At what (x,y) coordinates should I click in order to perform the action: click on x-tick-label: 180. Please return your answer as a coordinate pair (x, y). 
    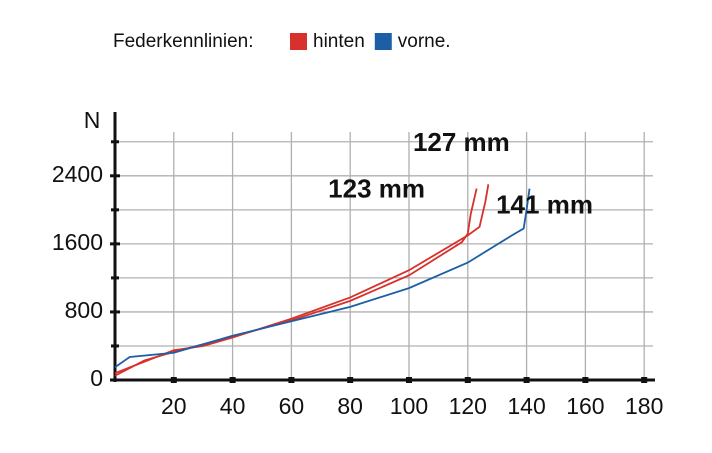
    Looking at the image, I should click on (644, 406).